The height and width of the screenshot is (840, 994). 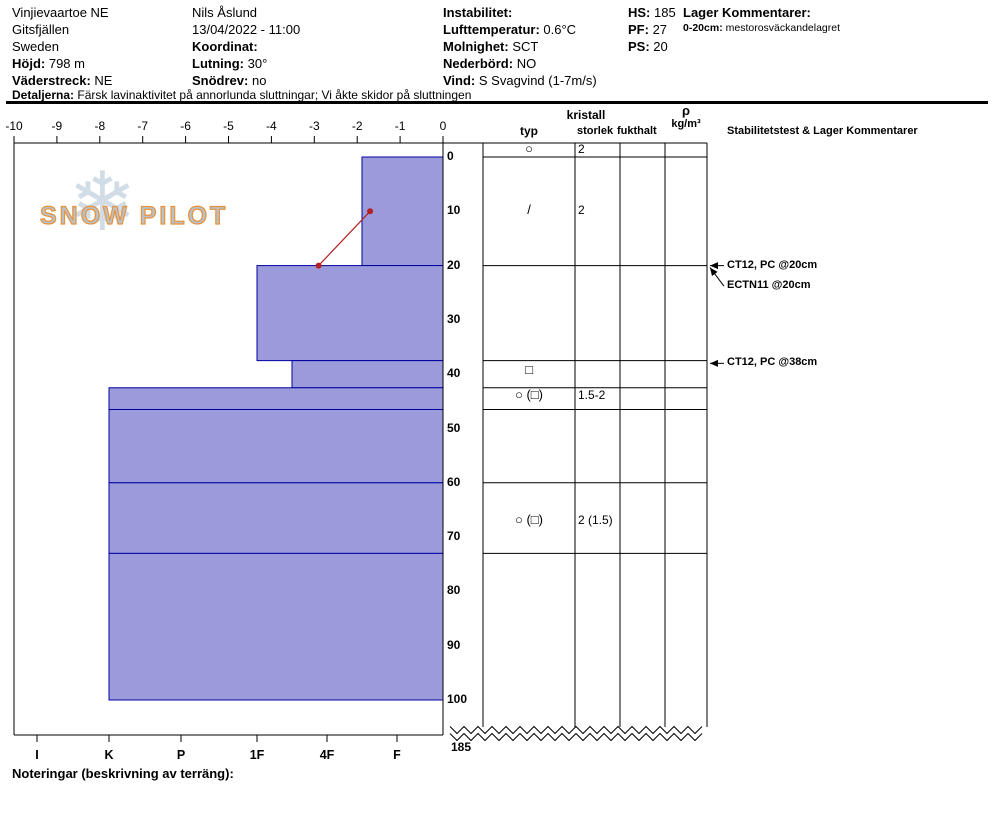 What do you see at coordinates (66, 63) in the screenshot?
I see `elevation-value: 798 m` at bounding box center [66, 63].